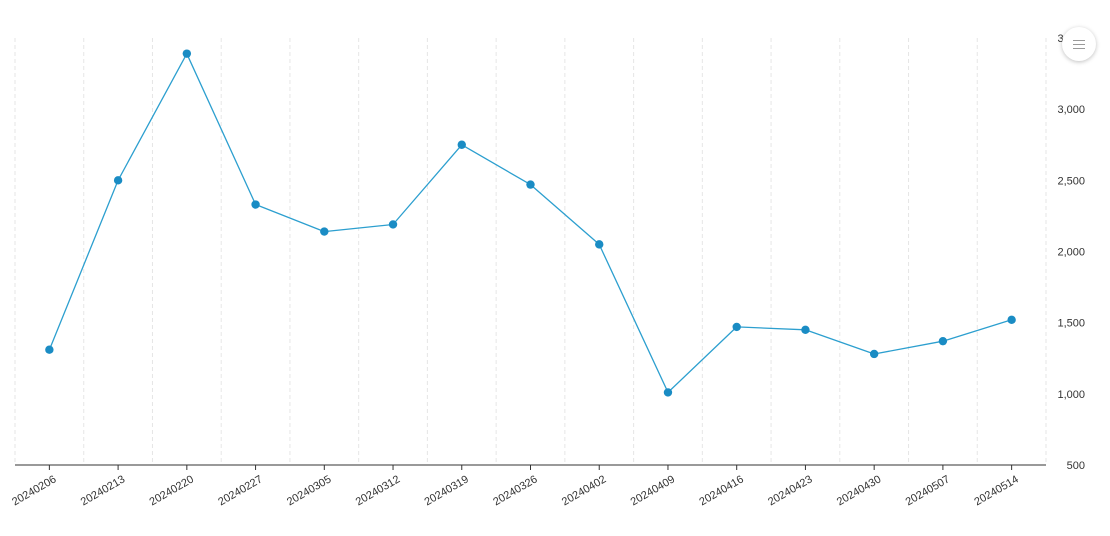  I want to click on x-tick-label: 20240213, so click(103, 490).